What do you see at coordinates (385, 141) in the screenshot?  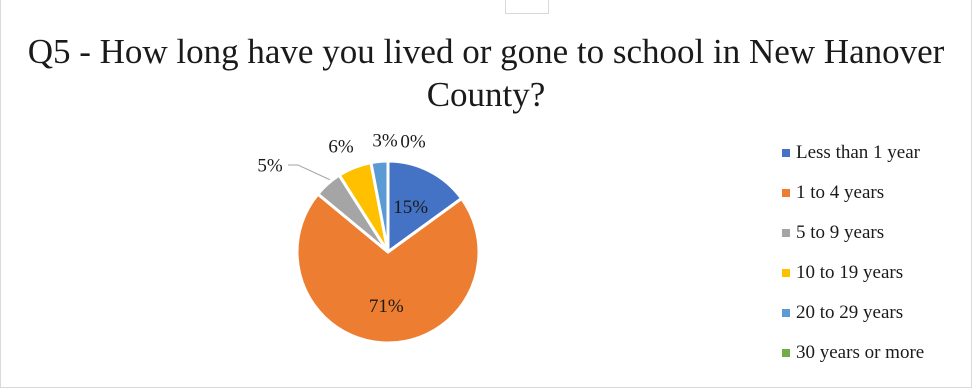 I see `data-label-20-to-29-years: 3%` at bounding box center [385, 141].